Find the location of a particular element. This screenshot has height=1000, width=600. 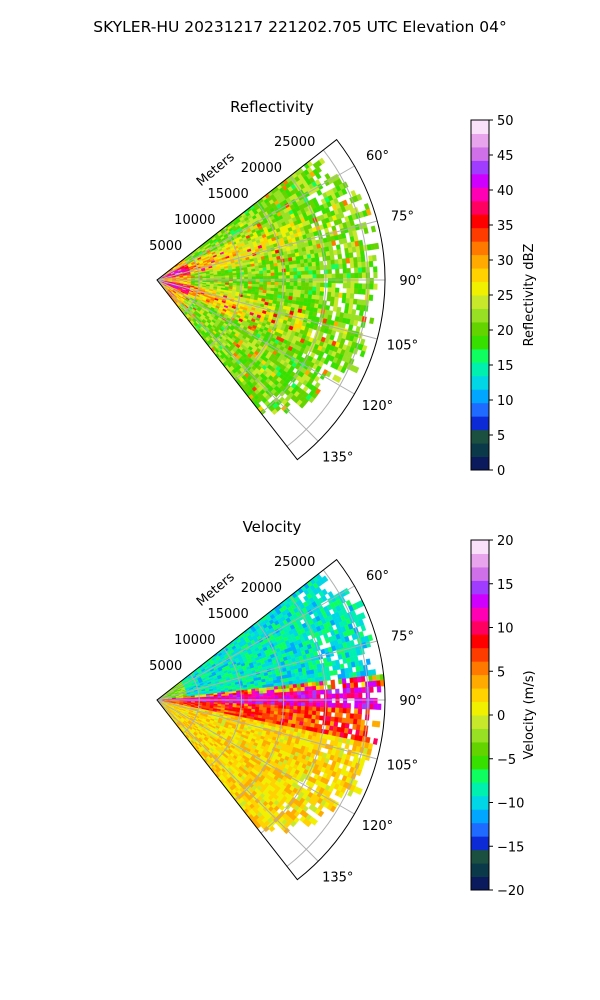

colorbar-tick-label: 15 is located at coordinates (505, 366).